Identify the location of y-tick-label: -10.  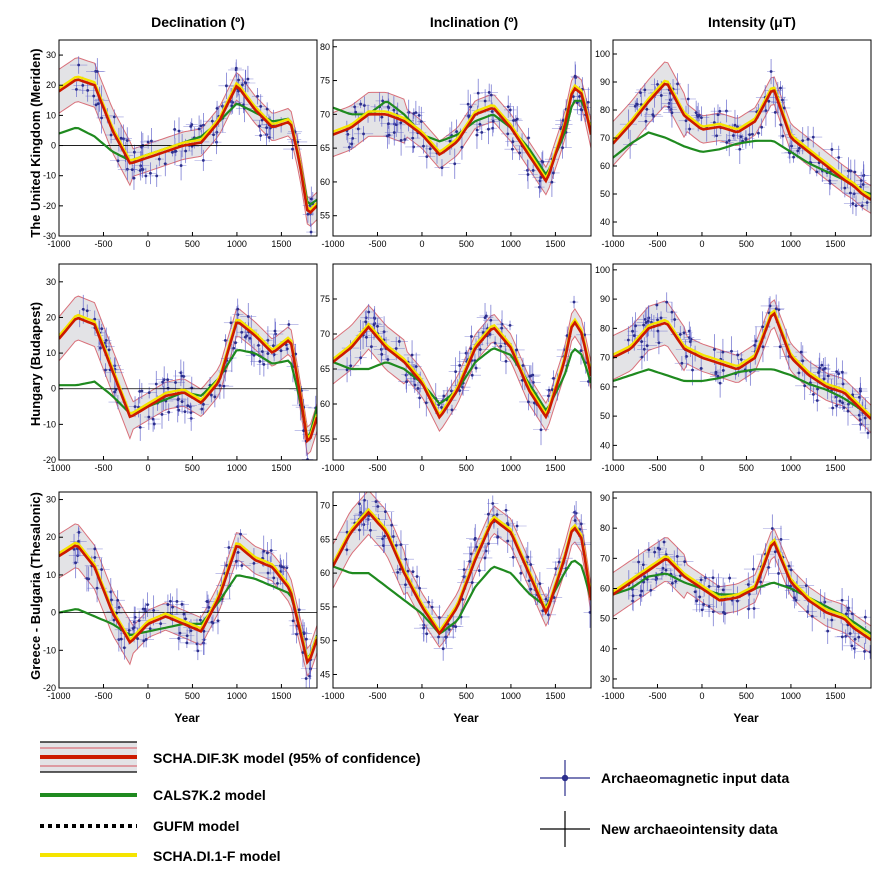
(49, 650).